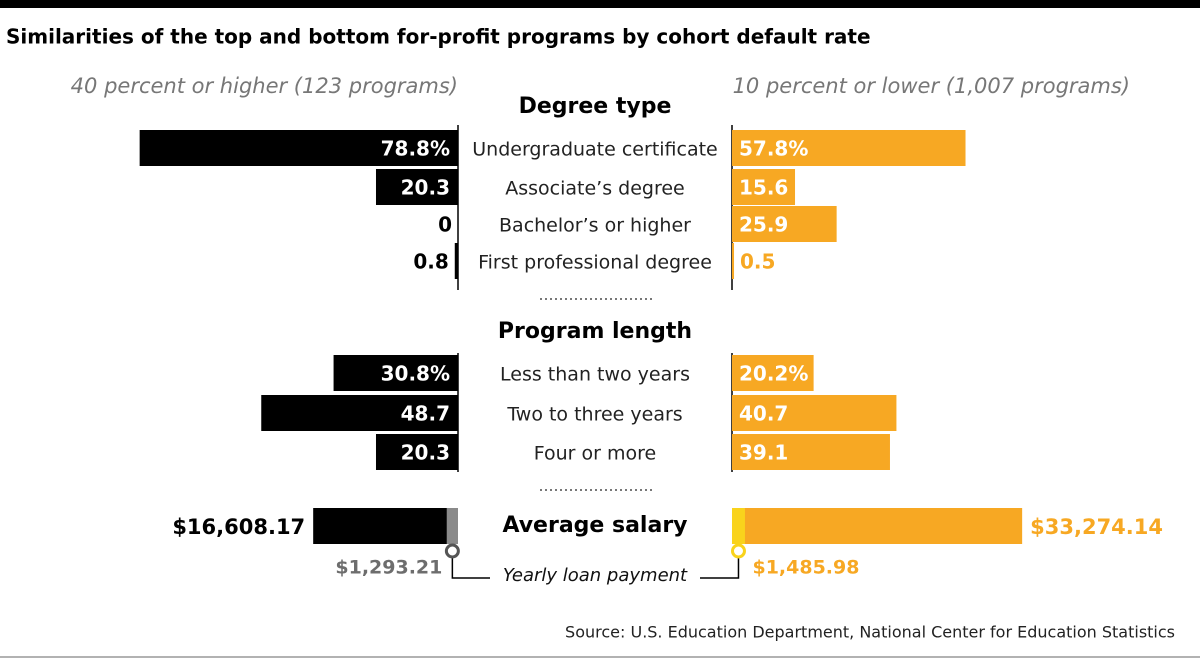 The height and width of the screenshot is (663, 1200). I want to click on loan-label: $1,293.21, so click(388, 568).